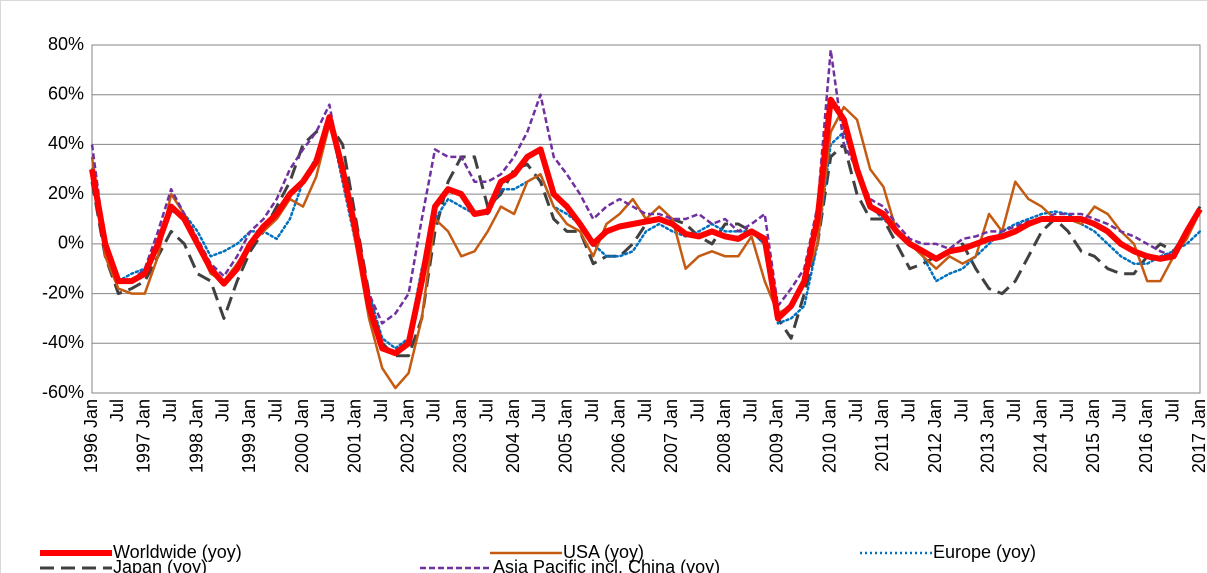 This screenshot has width=1208, height=573. I want to click on x-tick-label: 2016 Jan, so click(1146, 436).